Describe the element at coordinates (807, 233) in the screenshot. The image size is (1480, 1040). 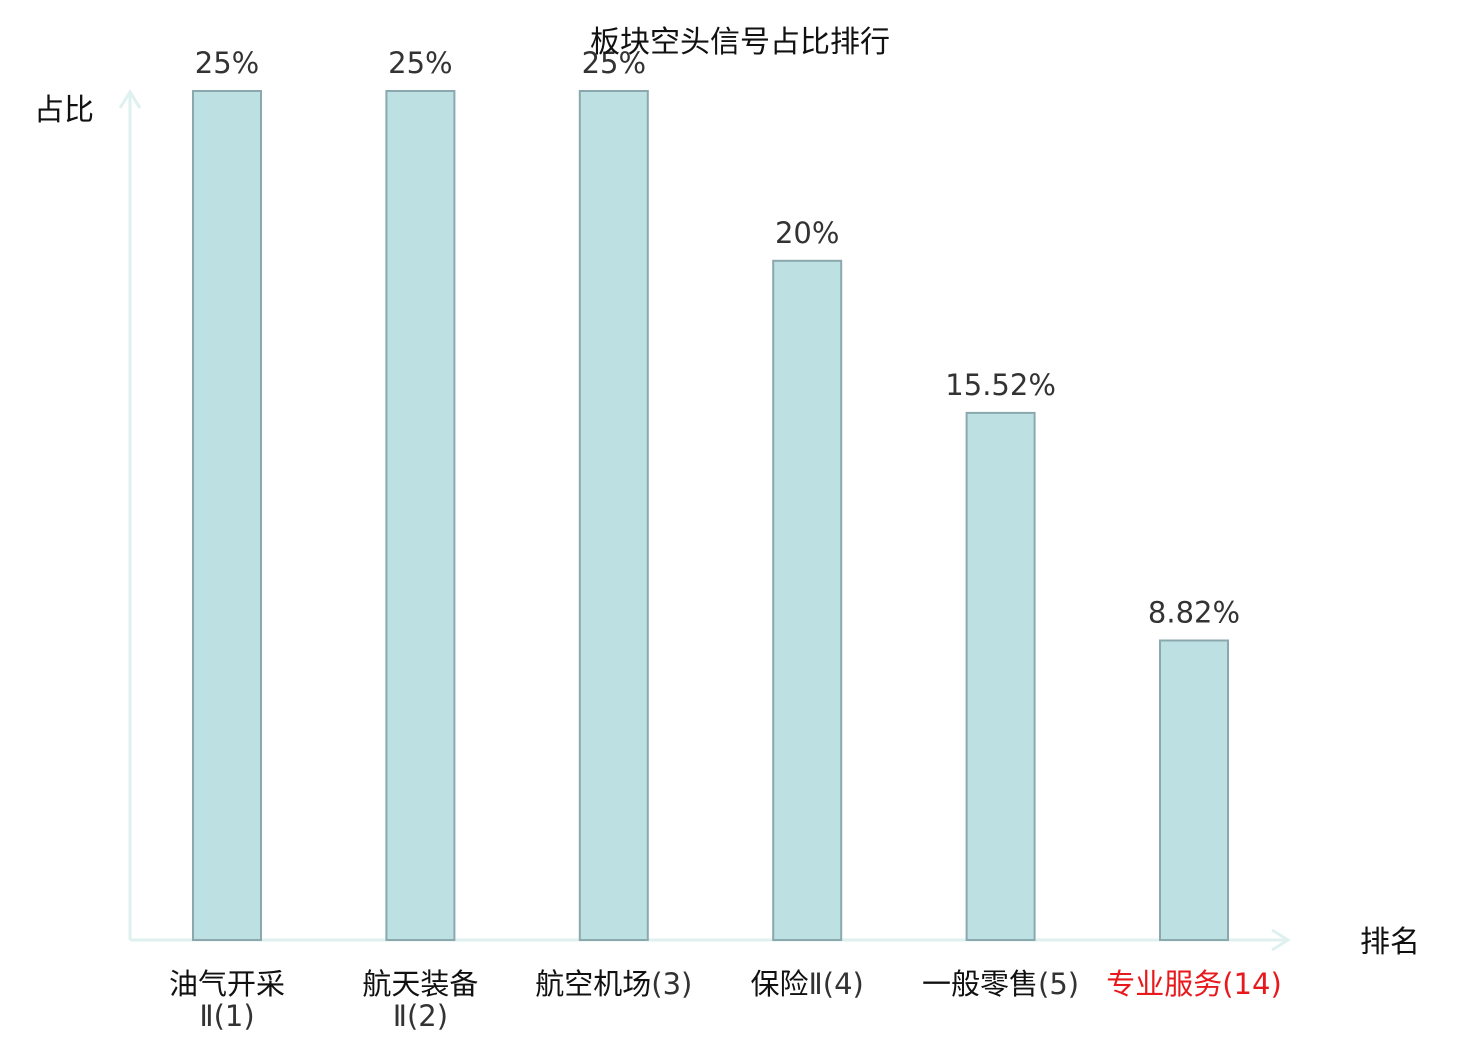
I see `data-label: 20%` at that location.